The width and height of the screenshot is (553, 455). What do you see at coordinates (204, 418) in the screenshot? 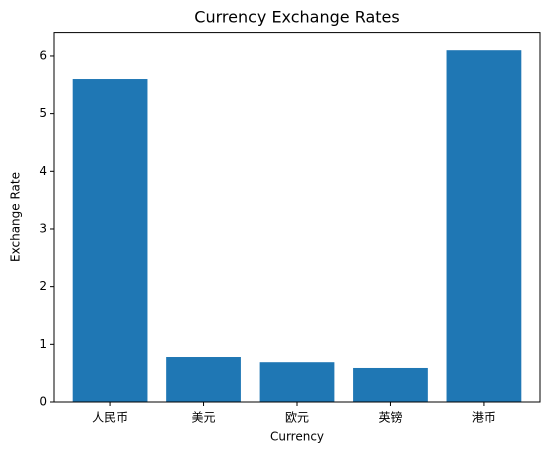
I see `x-tick-label: 美元` at bounding box center [204, 418].